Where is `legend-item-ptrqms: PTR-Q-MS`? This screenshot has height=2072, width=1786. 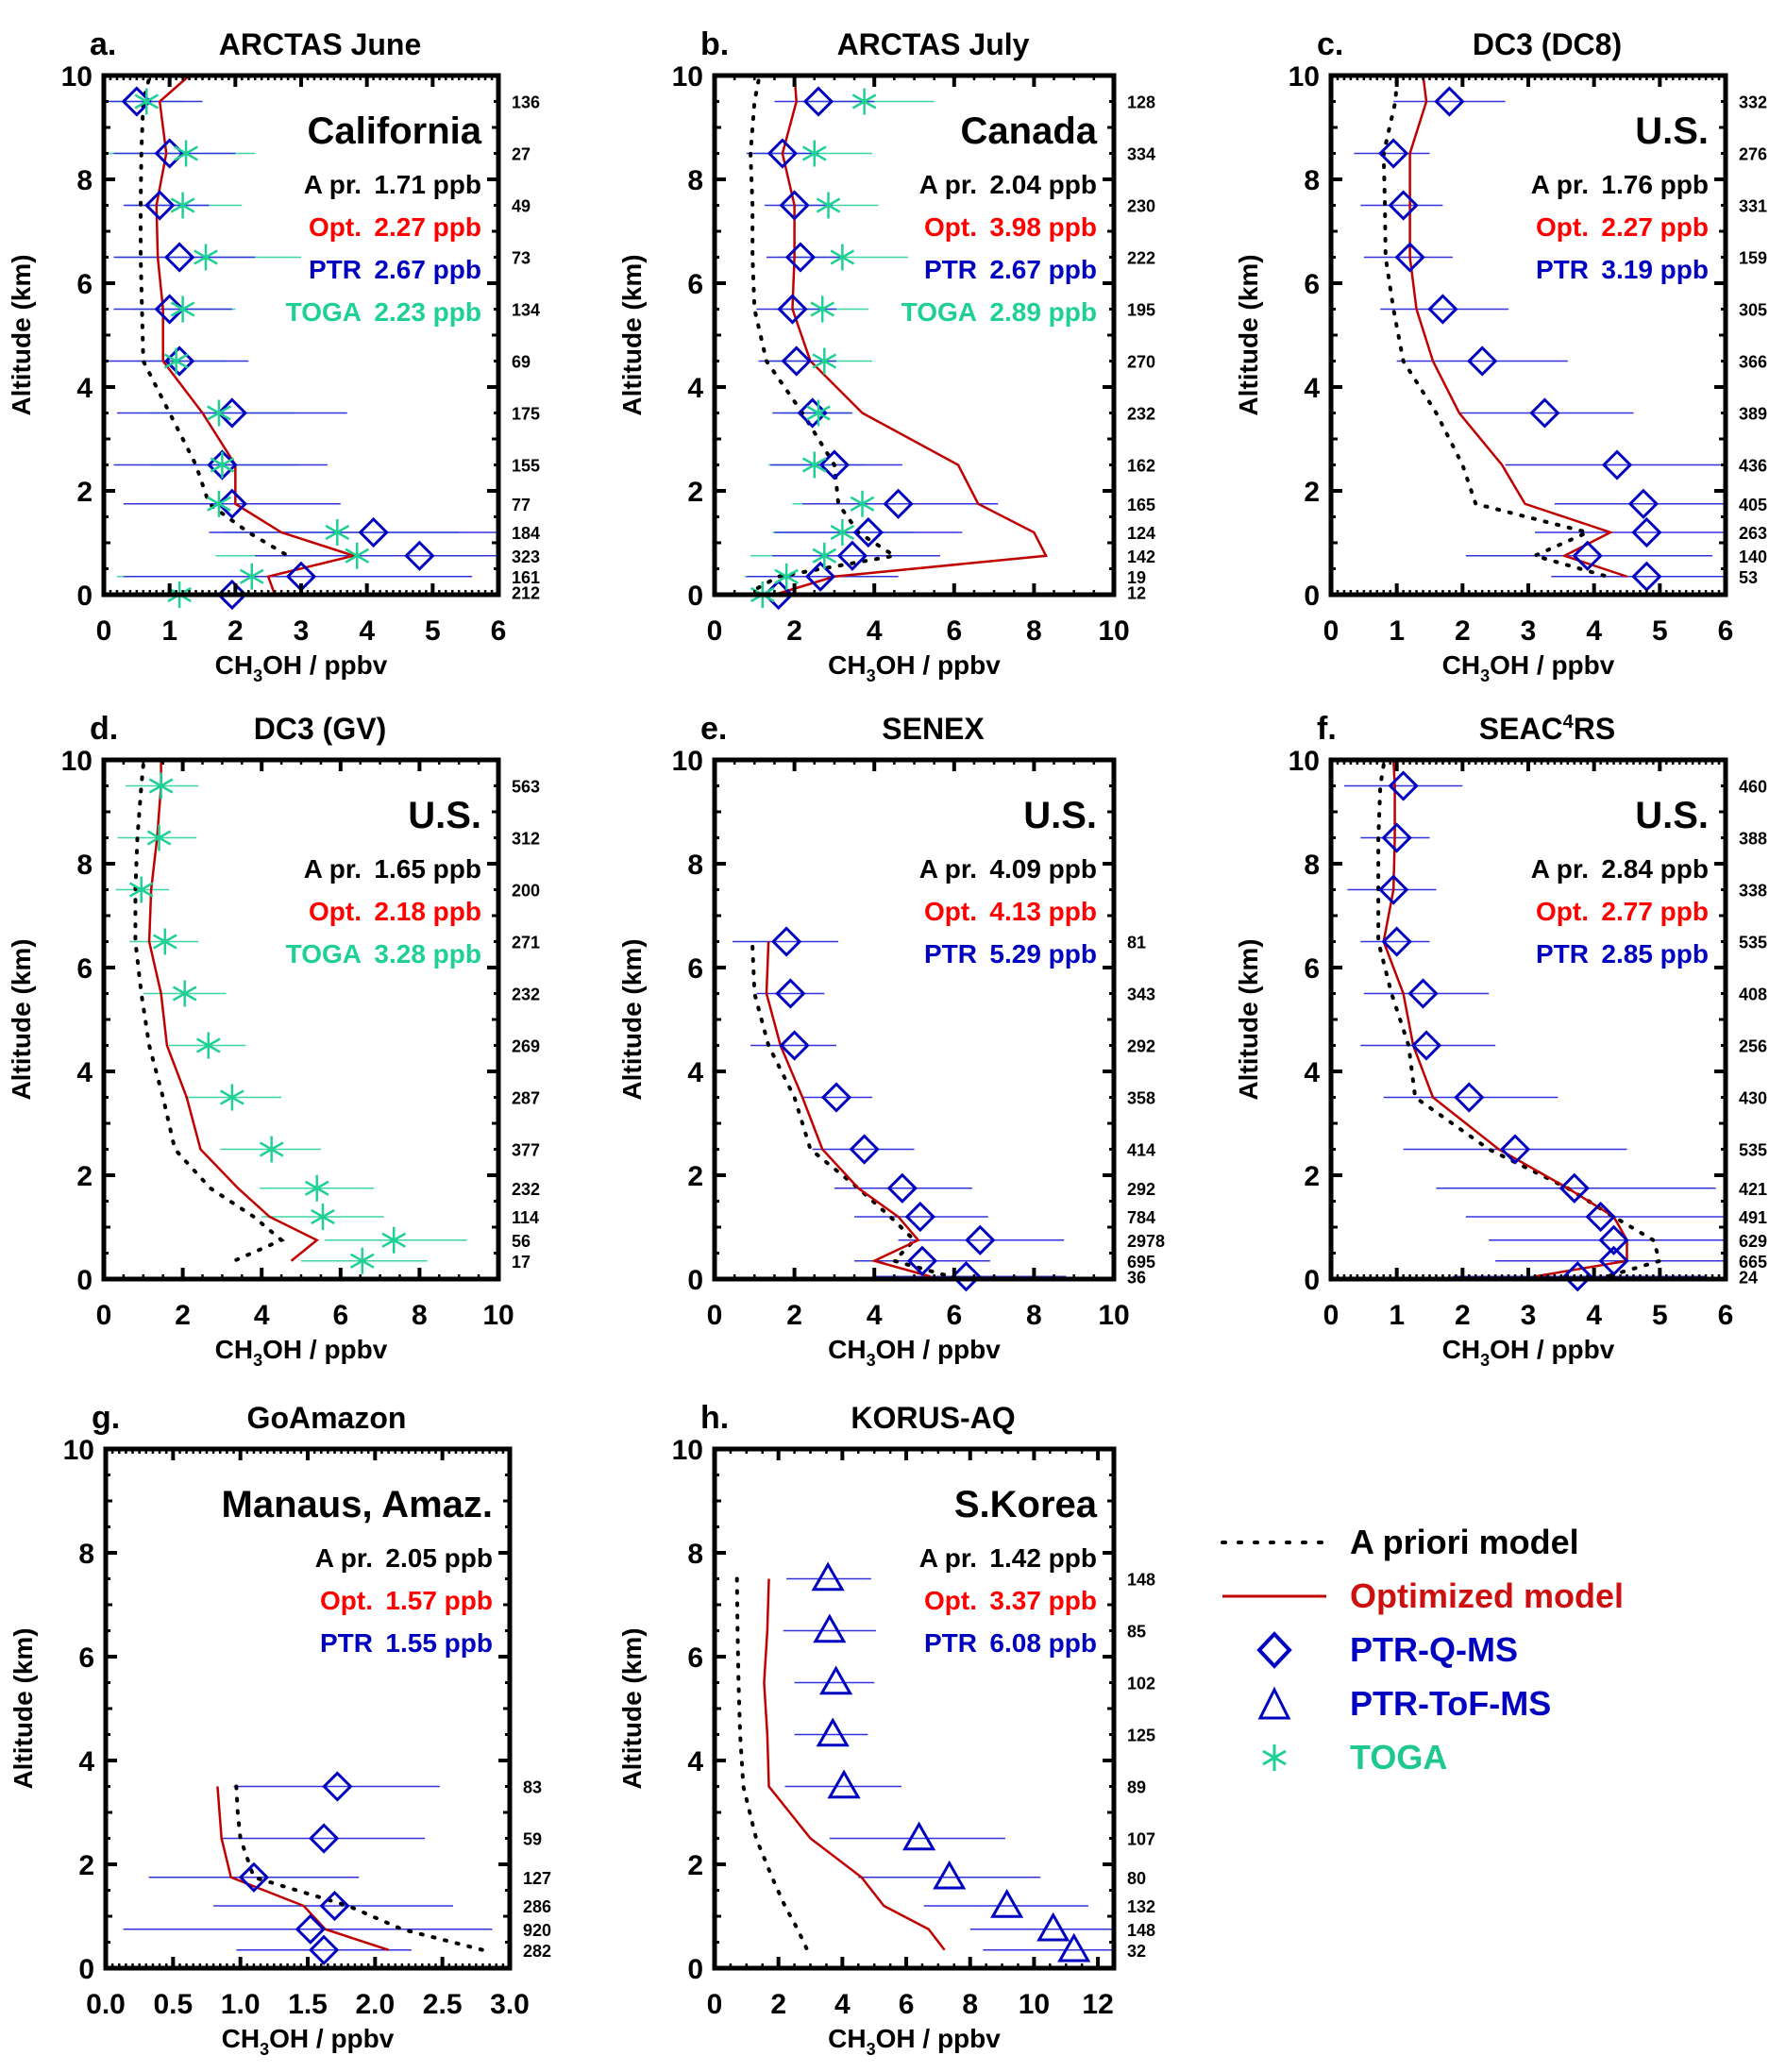 legend-item-ptrqms: PTR-Q-MS is located at coordinates (1421, 1649).